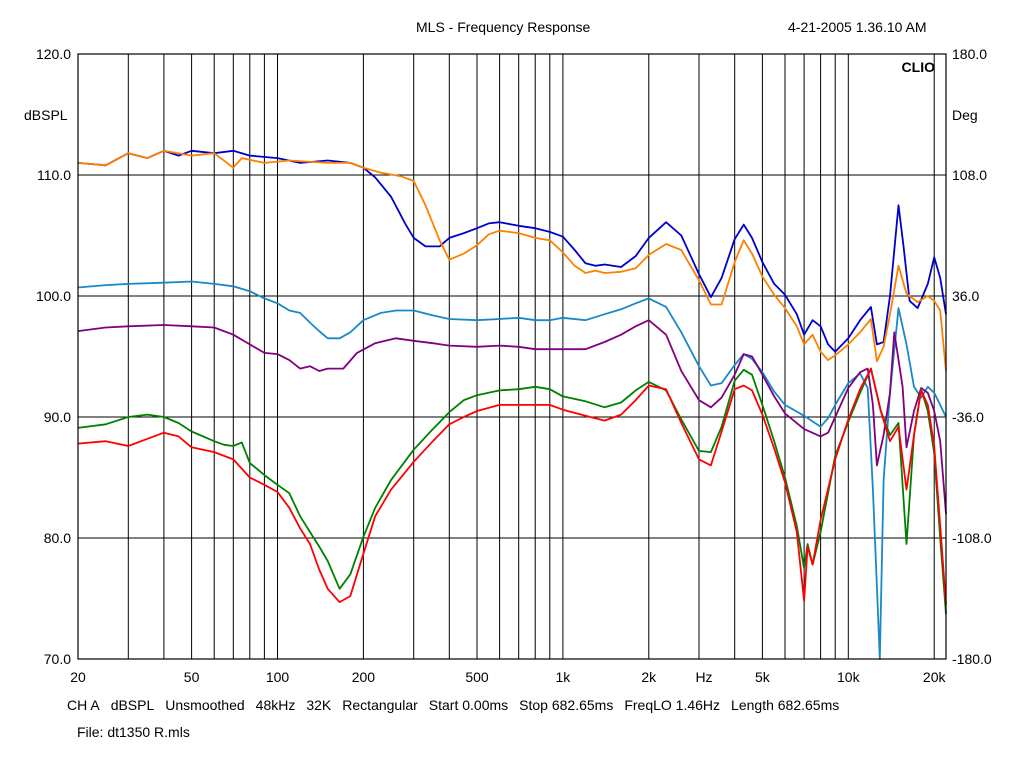 This screenshot has width=1024, height=768. Describe the element at coordinates (968, 417) in the screenshot. I see `y2-tick-label: -36.0` at that location.